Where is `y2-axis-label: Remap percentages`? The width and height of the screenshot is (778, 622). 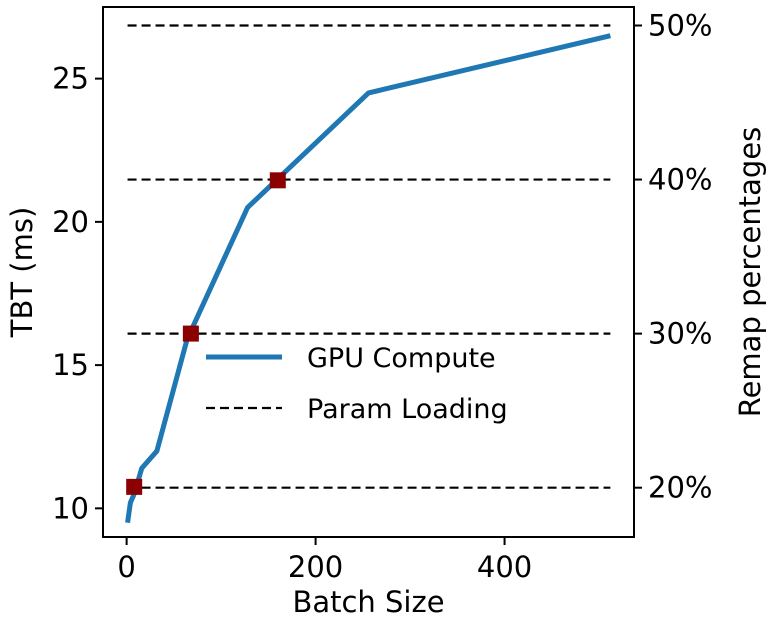
y2-axis-label: Remap percentages is located at coordinates (750, 272).